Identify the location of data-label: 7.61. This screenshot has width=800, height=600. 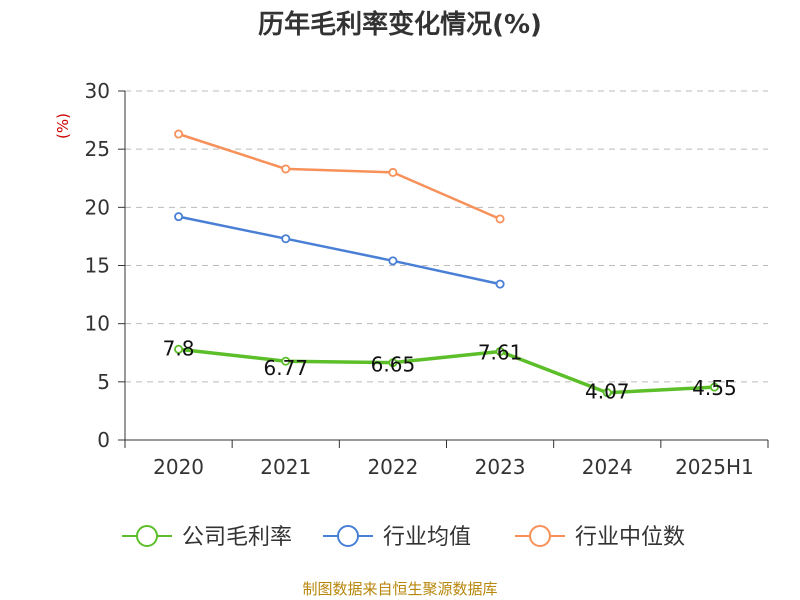
(500, 352).